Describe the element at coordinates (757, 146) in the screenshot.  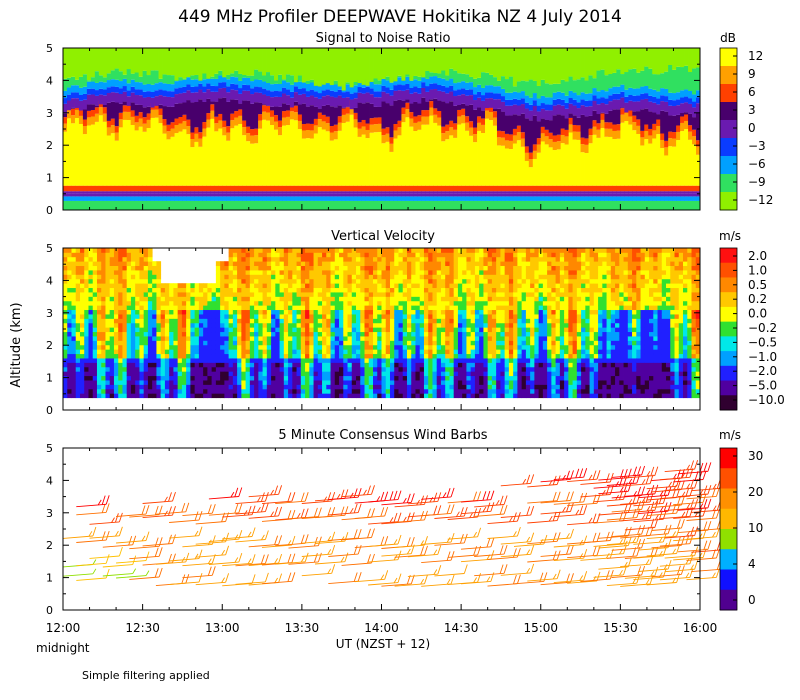
I see `colorbar-label: −3` at that location.